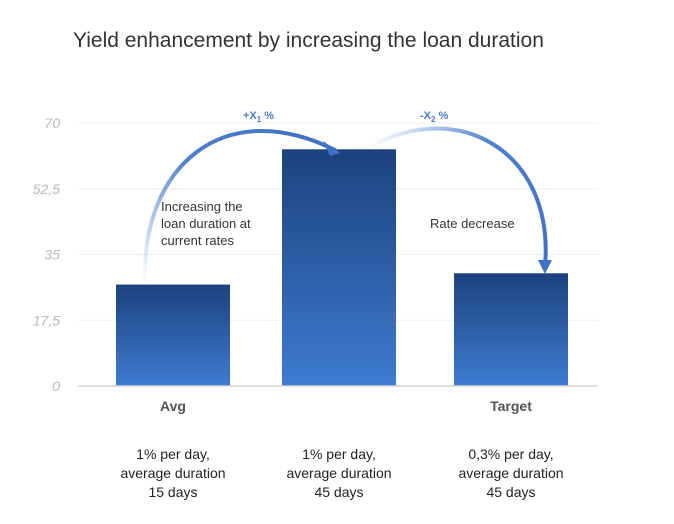 The height and width of the screenshot is (524, 674). I want to click on y-tick-label: 0, so click(56, 386).